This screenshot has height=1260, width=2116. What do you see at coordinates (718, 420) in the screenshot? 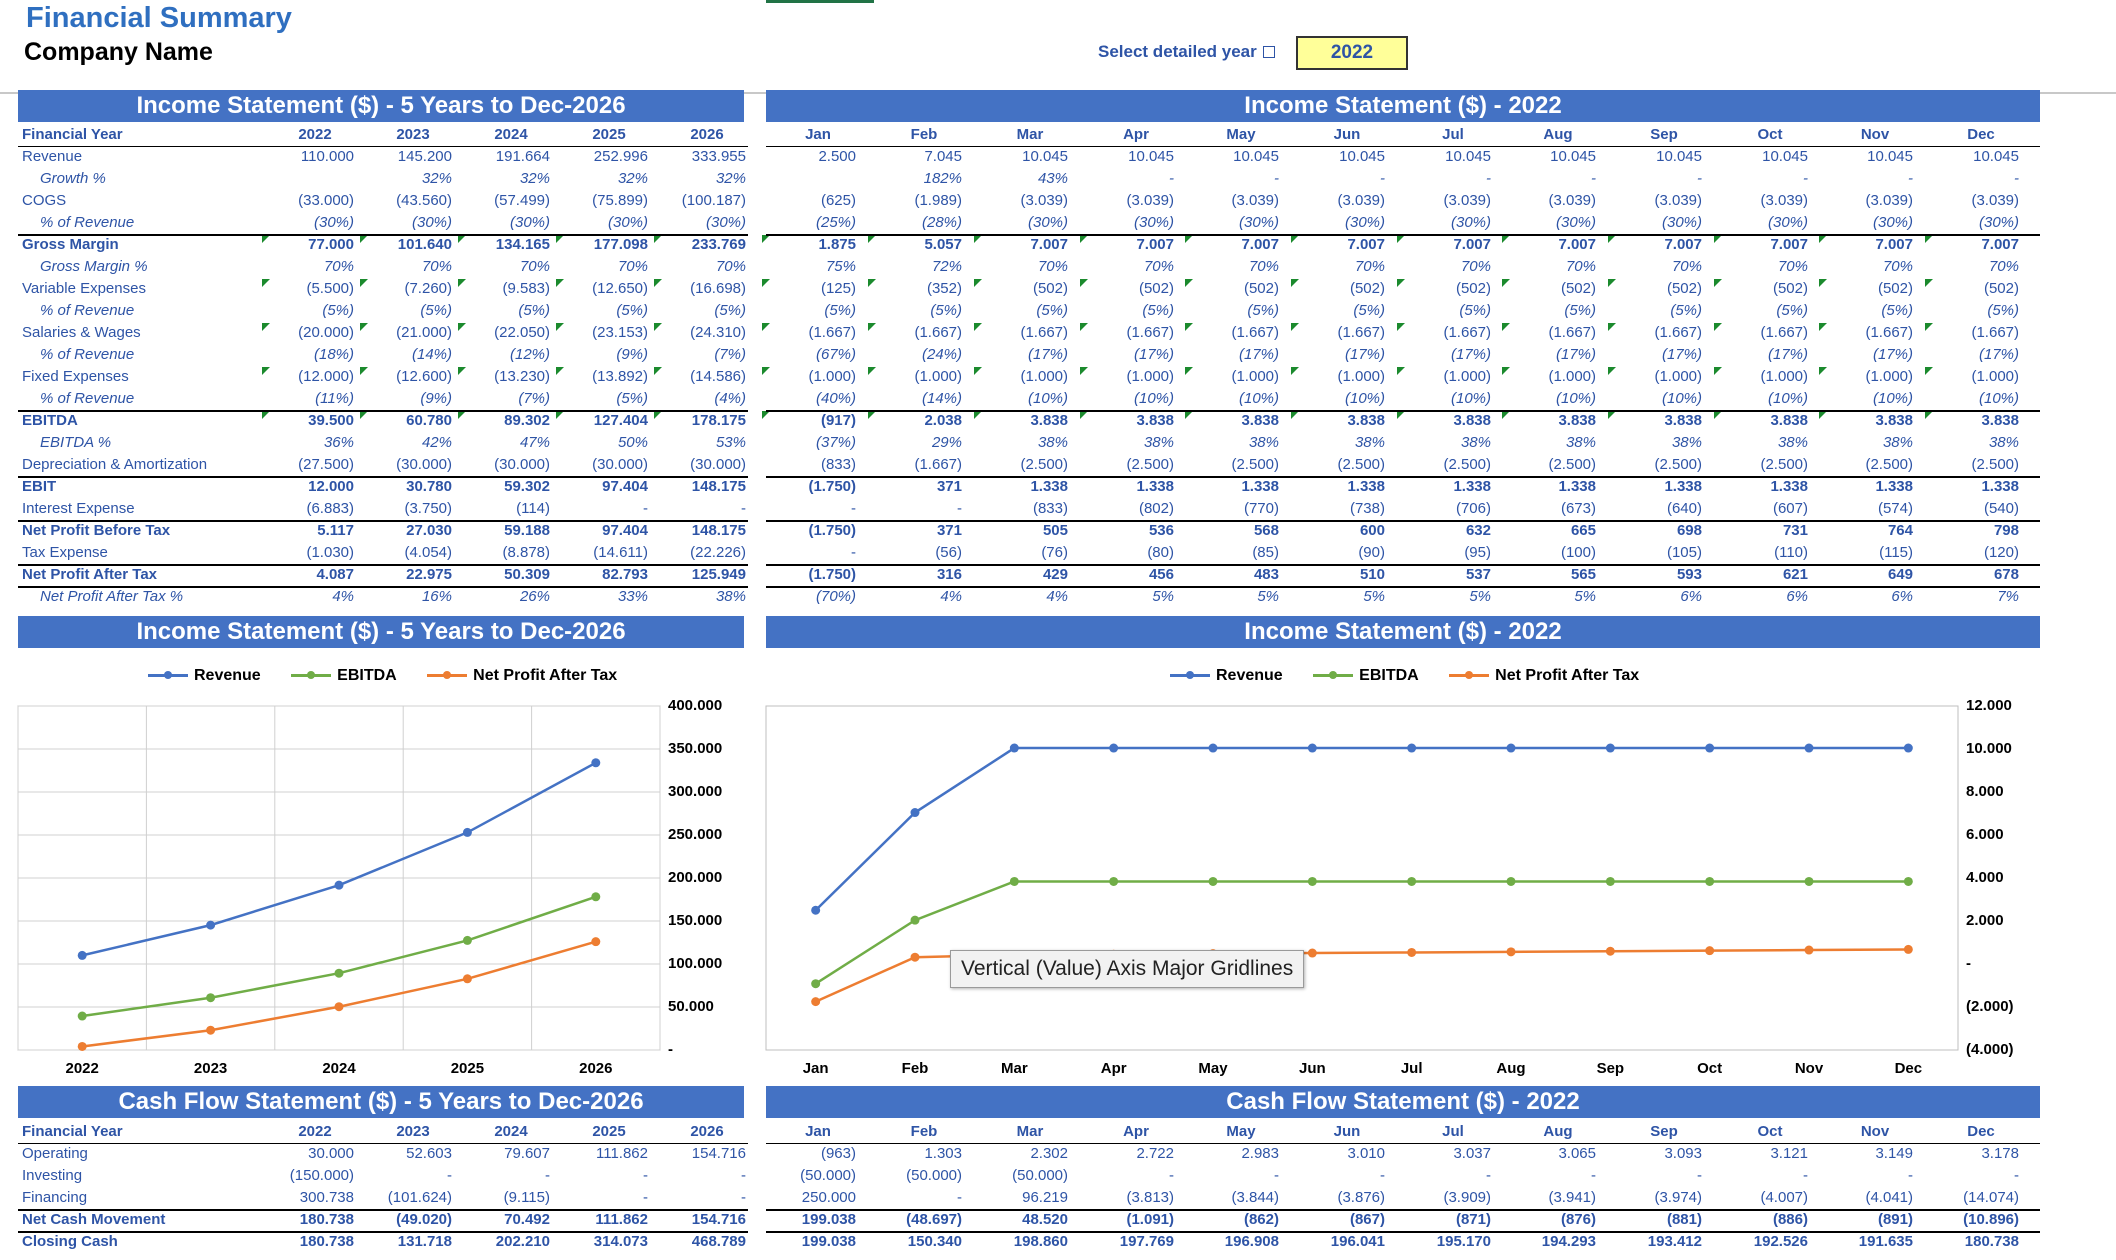
I see `annual-value: 178.175` at bounding box center [718, 420].